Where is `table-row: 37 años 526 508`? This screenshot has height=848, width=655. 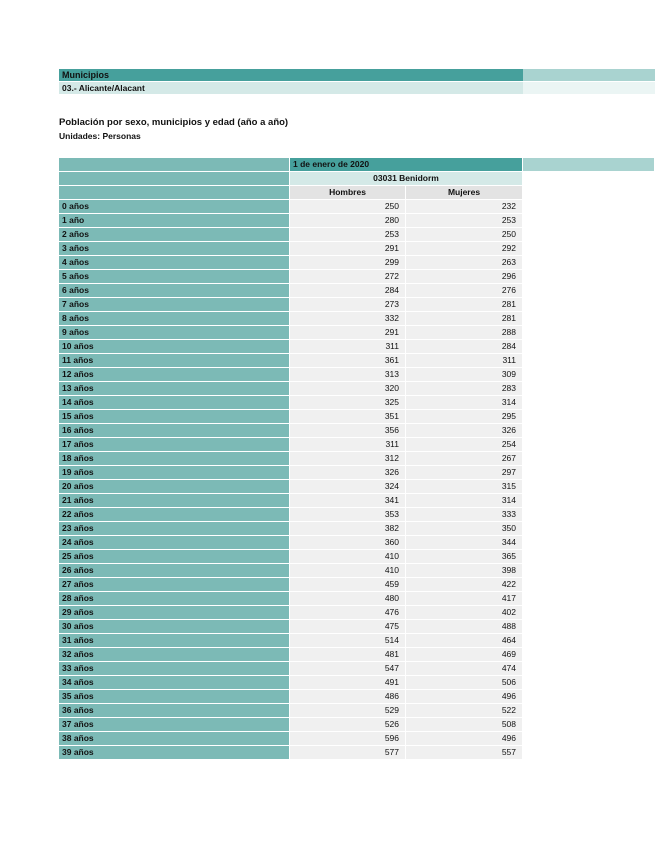 table-row: 37 años 526 508 is located at coordinates (357, 725).